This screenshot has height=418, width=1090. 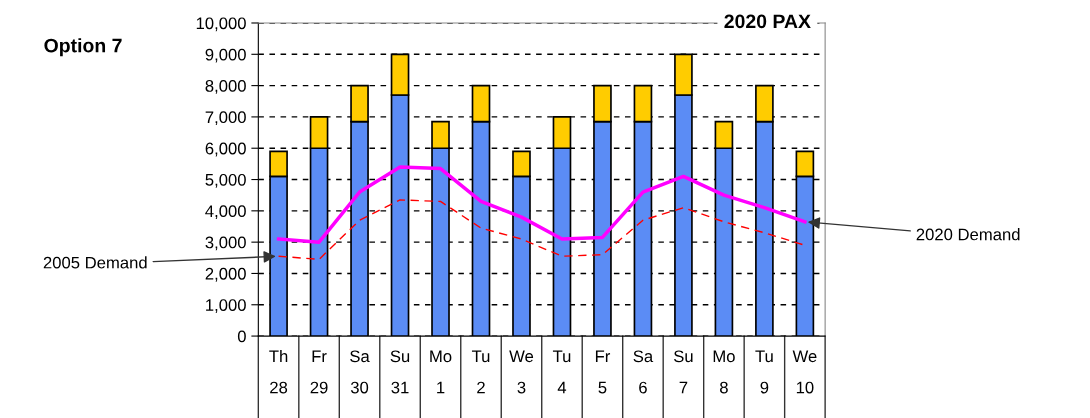 What do you see at coordinates (561, 372) in the screenshot?
I see `x-tick-label: Tu 4` at bounding box center [561, 372].